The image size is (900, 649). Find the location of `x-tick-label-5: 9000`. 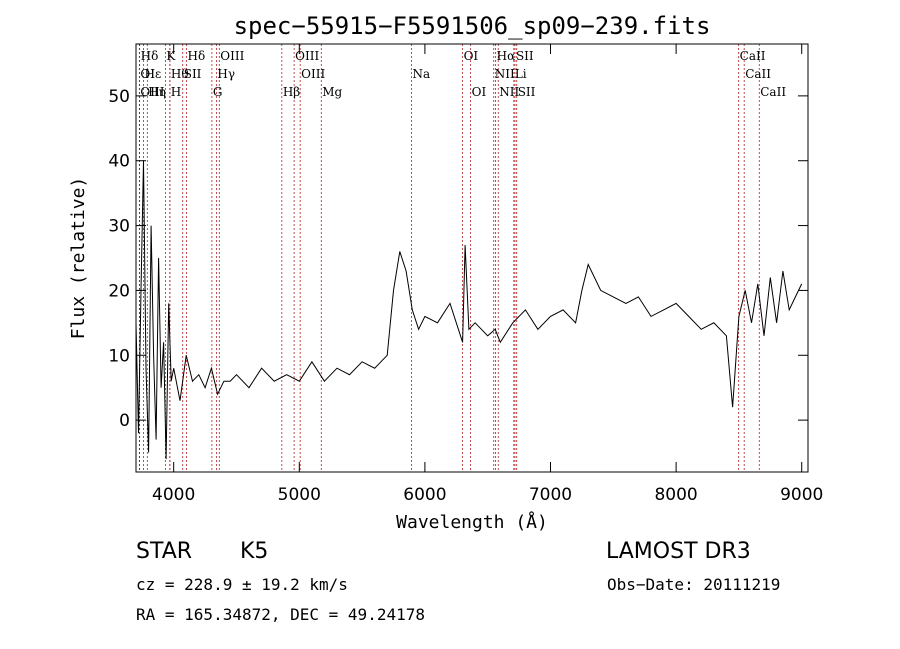

x-tick-label-5: 9000 is located at coordinates (801, 495).